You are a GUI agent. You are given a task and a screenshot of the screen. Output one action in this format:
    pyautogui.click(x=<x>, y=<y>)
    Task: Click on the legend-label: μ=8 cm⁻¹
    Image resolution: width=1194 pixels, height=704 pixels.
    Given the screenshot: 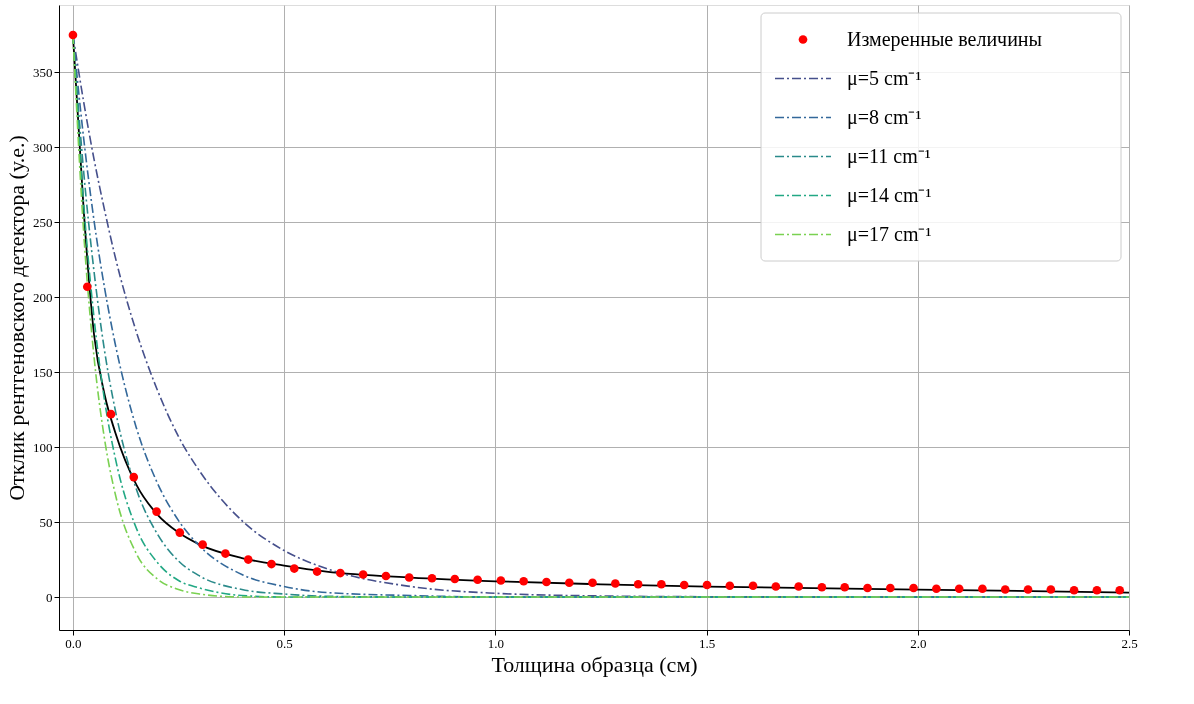 What is the action you would take?
    pyautogui.click(x=884, y=117)
    